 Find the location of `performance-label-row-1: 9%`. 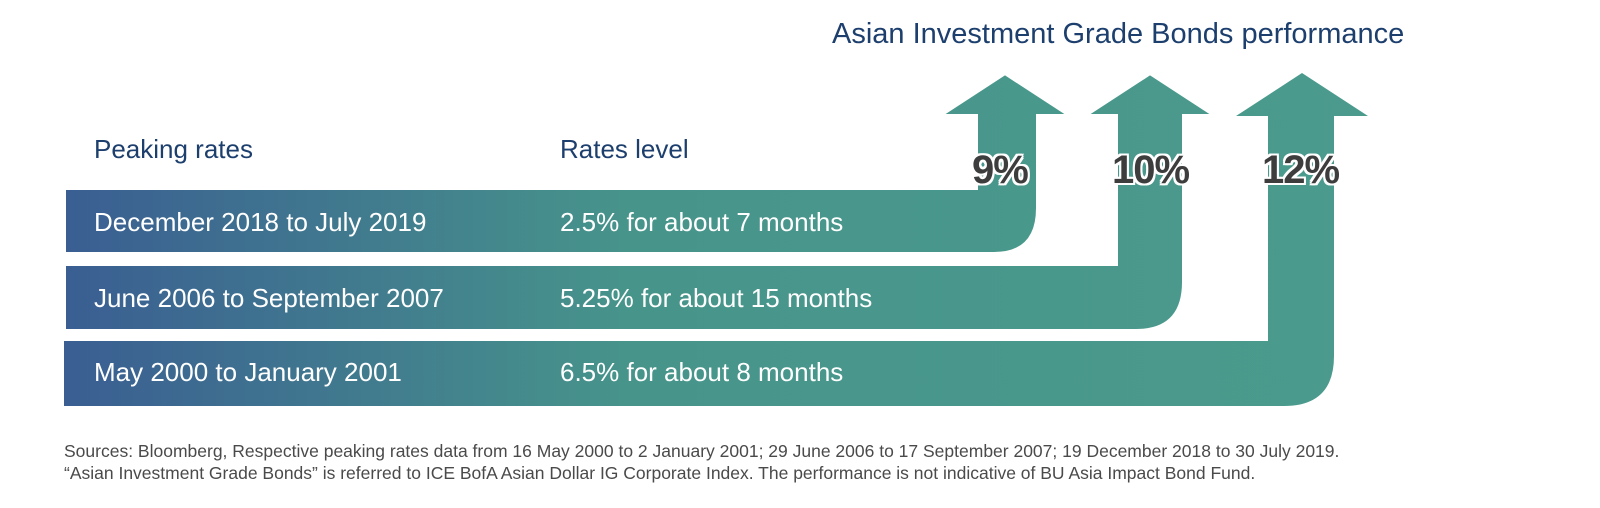

performance-label-row-1: 9% is located at coordinates (1000, 170).